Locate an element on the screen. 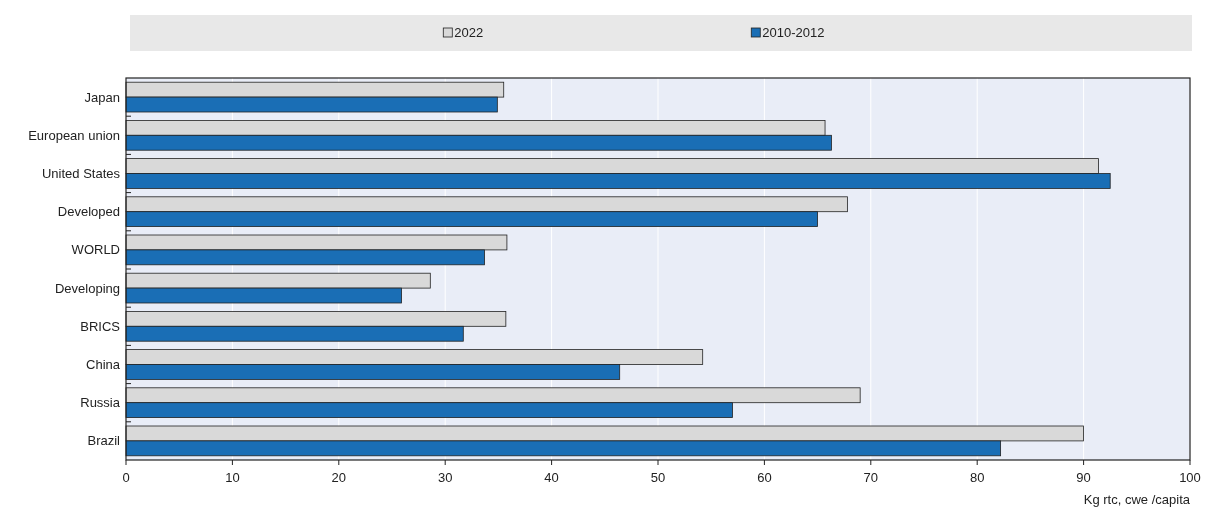 Image resolution: width=1206 pixels, height=515 pixels. y-tick-label: WORLD is located at coordinates (95, 250).